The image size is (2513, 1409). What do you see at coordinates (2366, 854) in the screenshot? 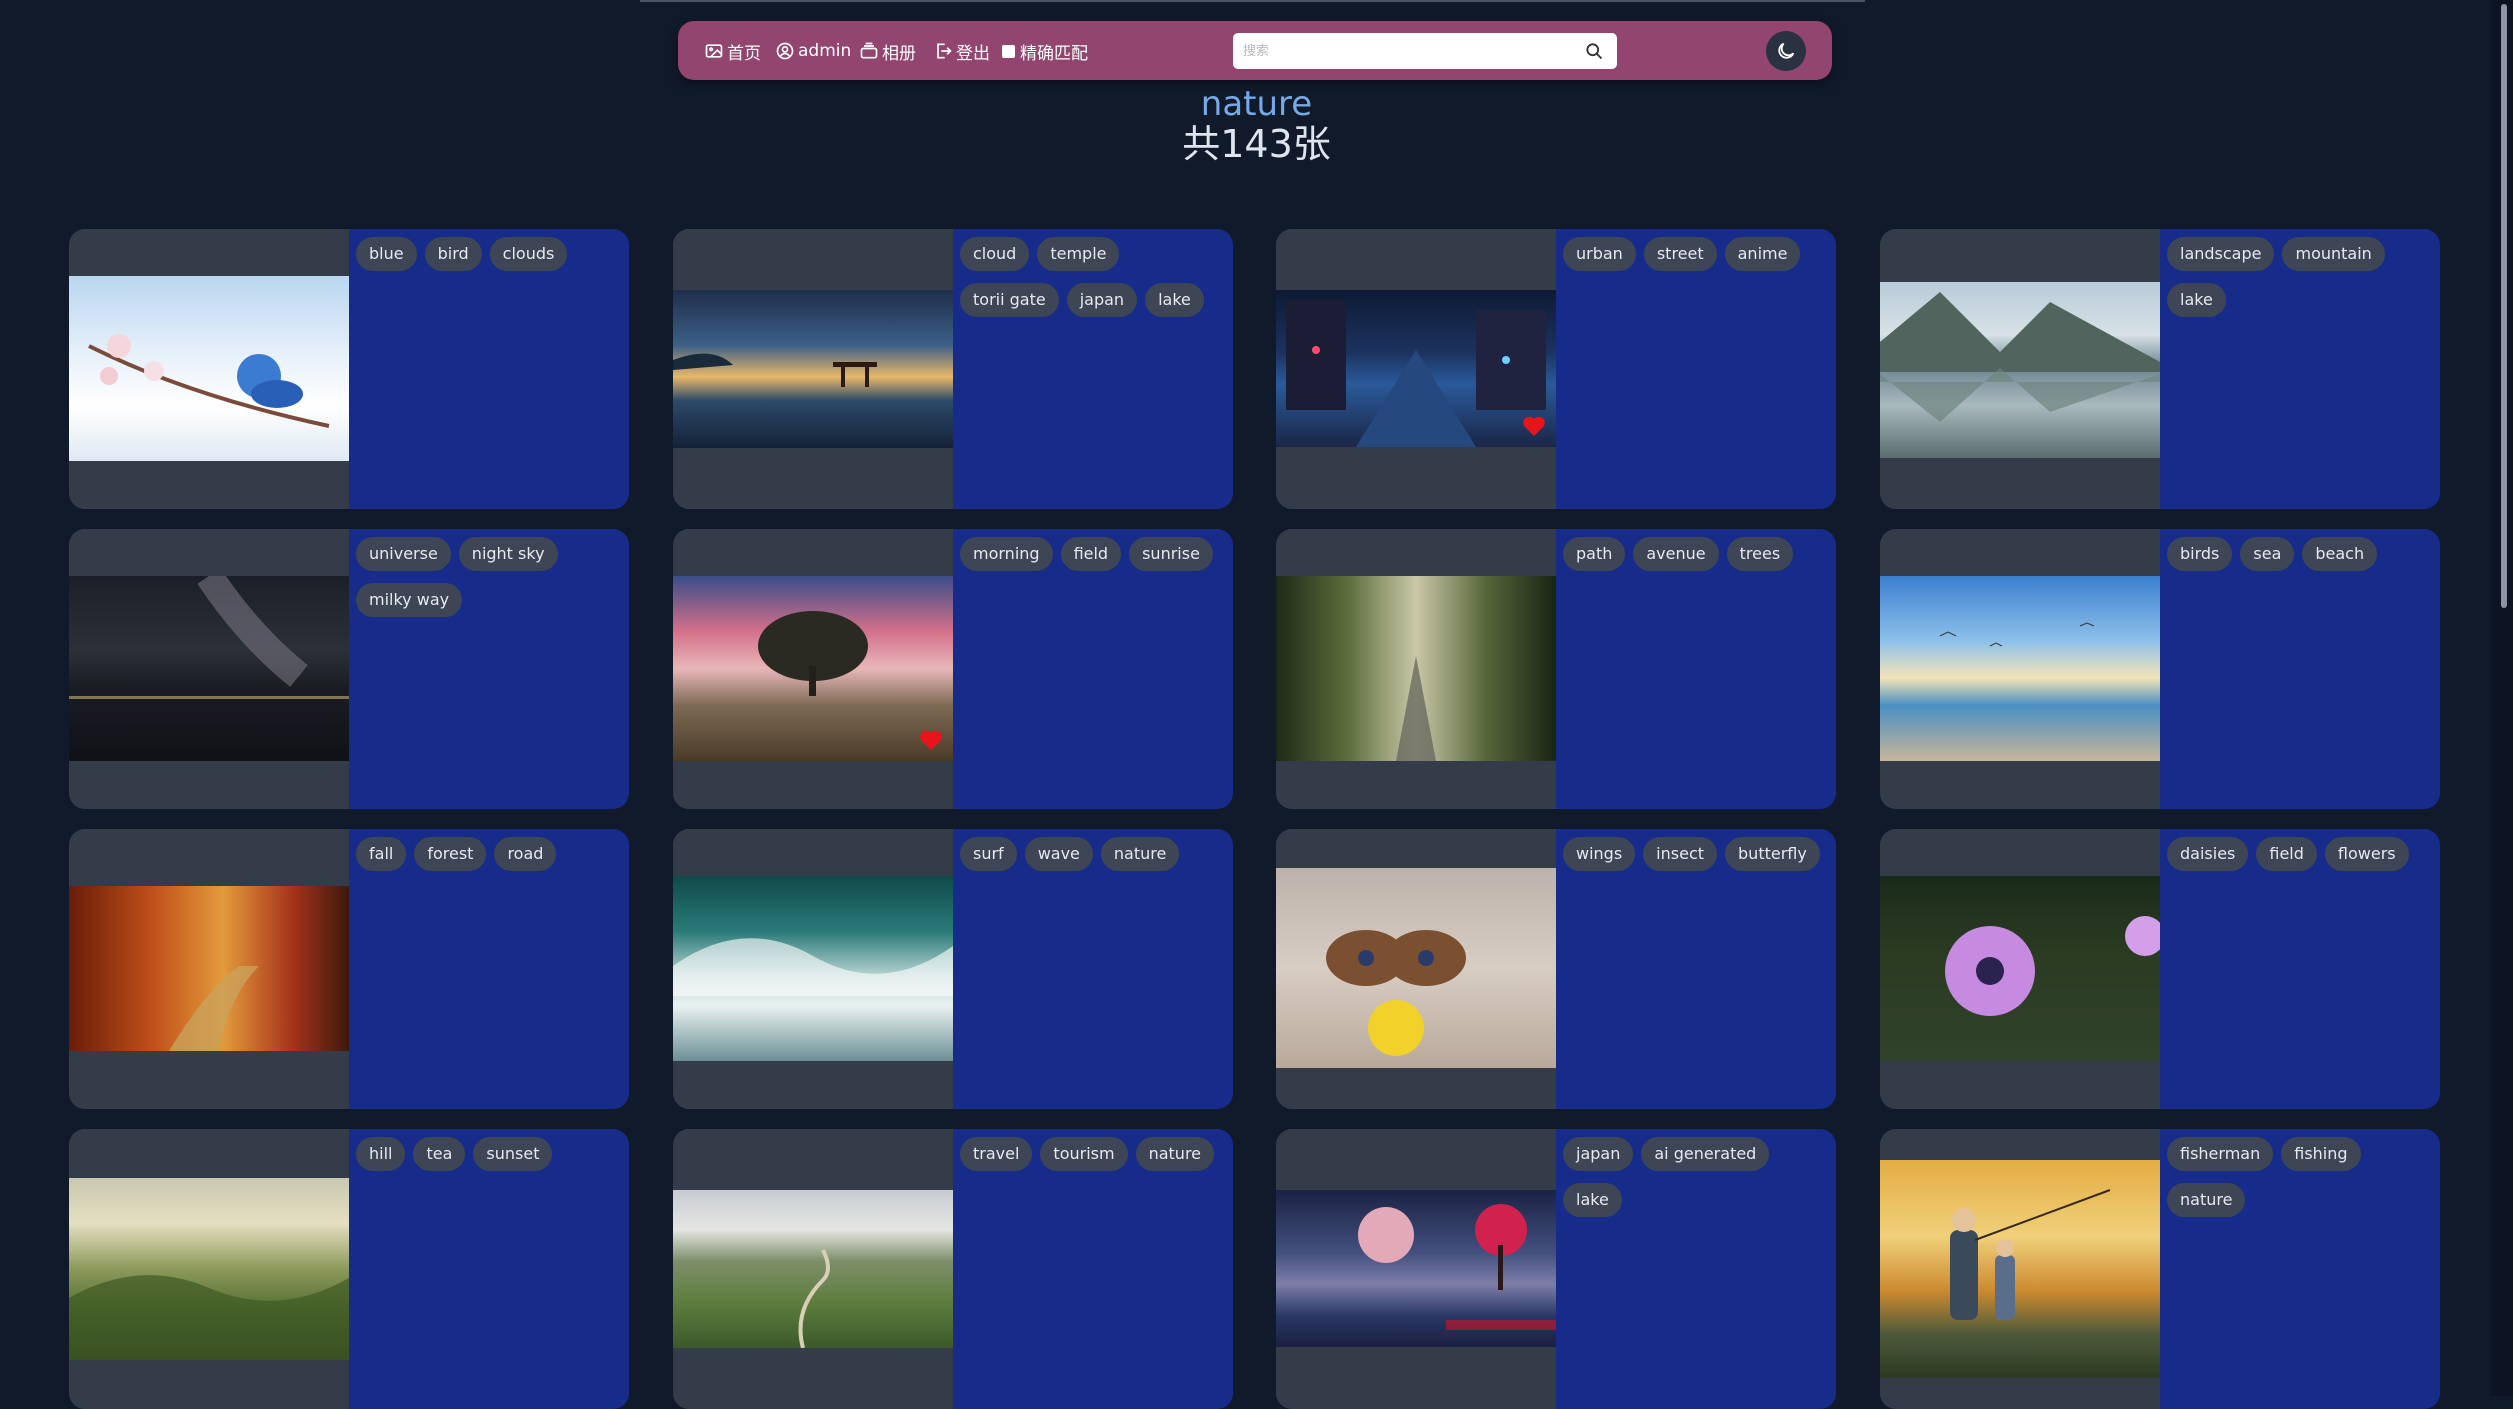
I see `tag-chip: flowers` at bounding box center [2366, 854].